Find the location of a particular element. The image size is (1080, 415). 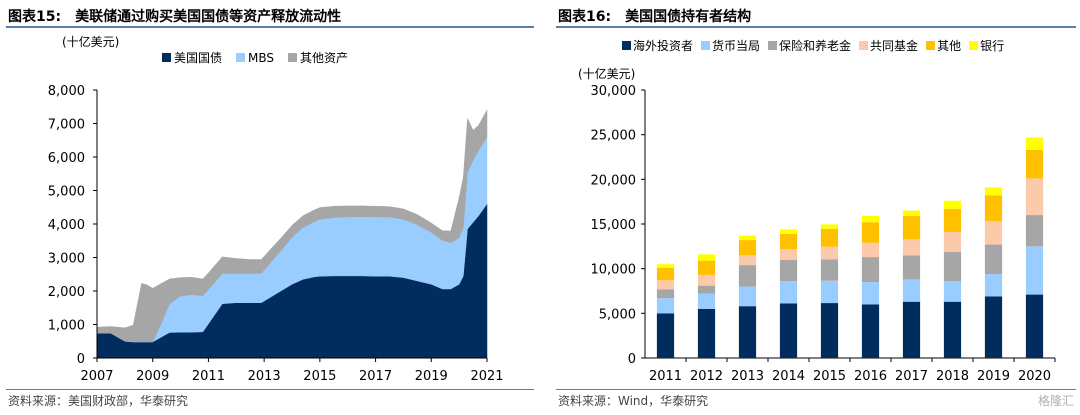

right-x-tick-label: 2020 is located at coordinates (1034, 376).